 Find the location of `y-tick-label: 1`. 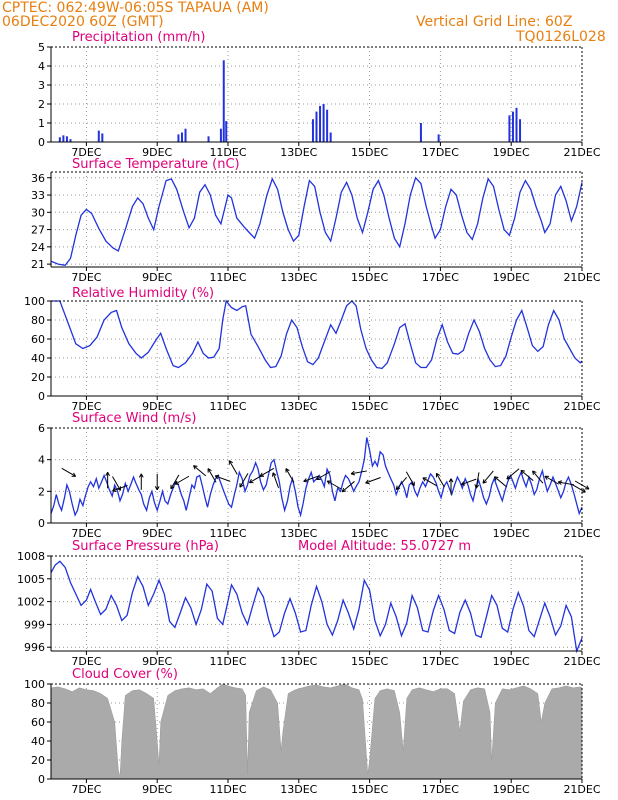

y-tick-label: 1 is located at coordinates (41, 123).